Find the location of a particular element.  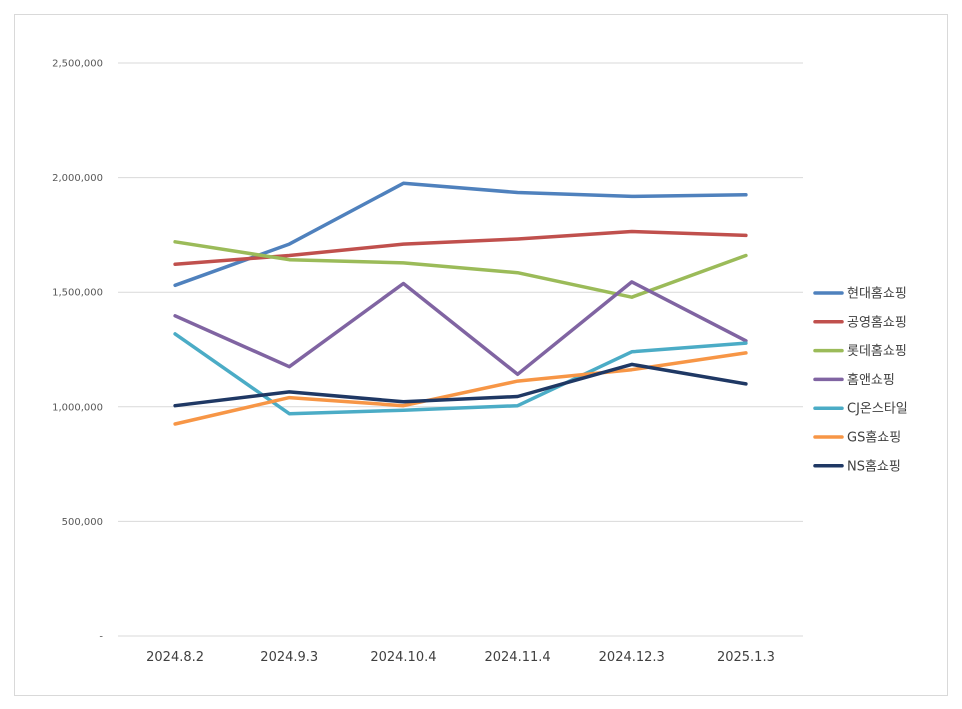

legend-item: GS홈쇼핑 is located at coordinates (857, 438).